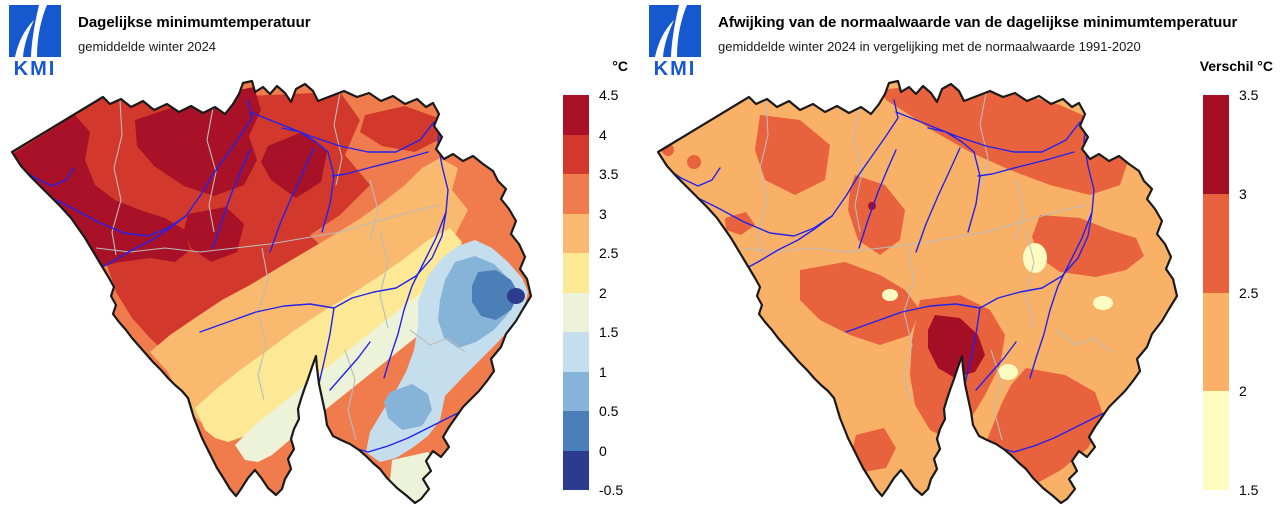  I want to click on right-legend-colorbar, so click(1216, 292).